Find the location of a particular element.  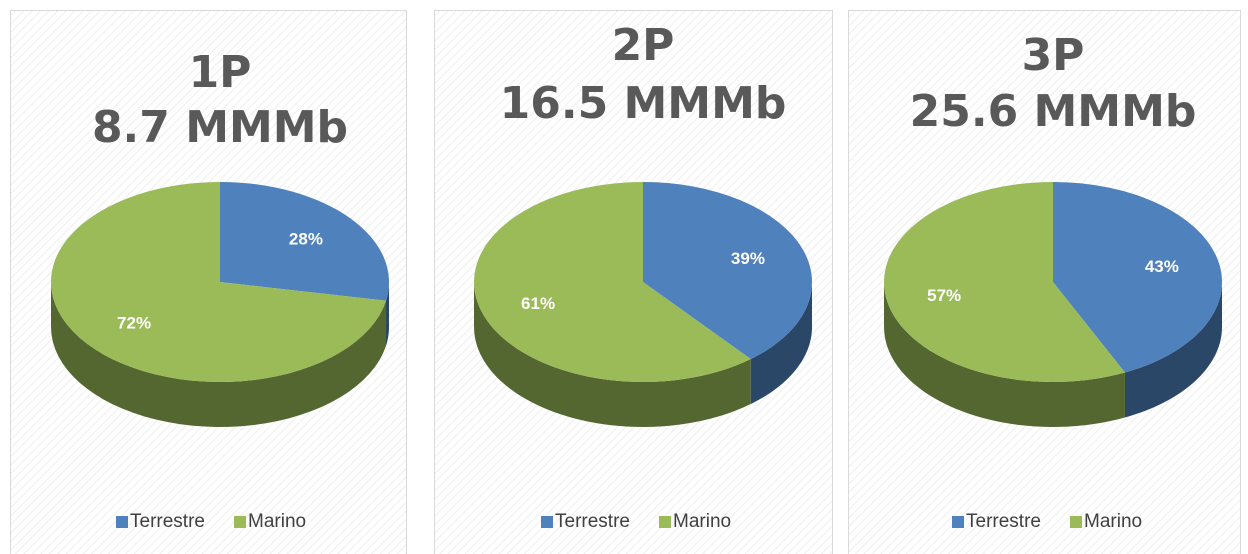

data-label: 39% is located at coordinates (748, 258).